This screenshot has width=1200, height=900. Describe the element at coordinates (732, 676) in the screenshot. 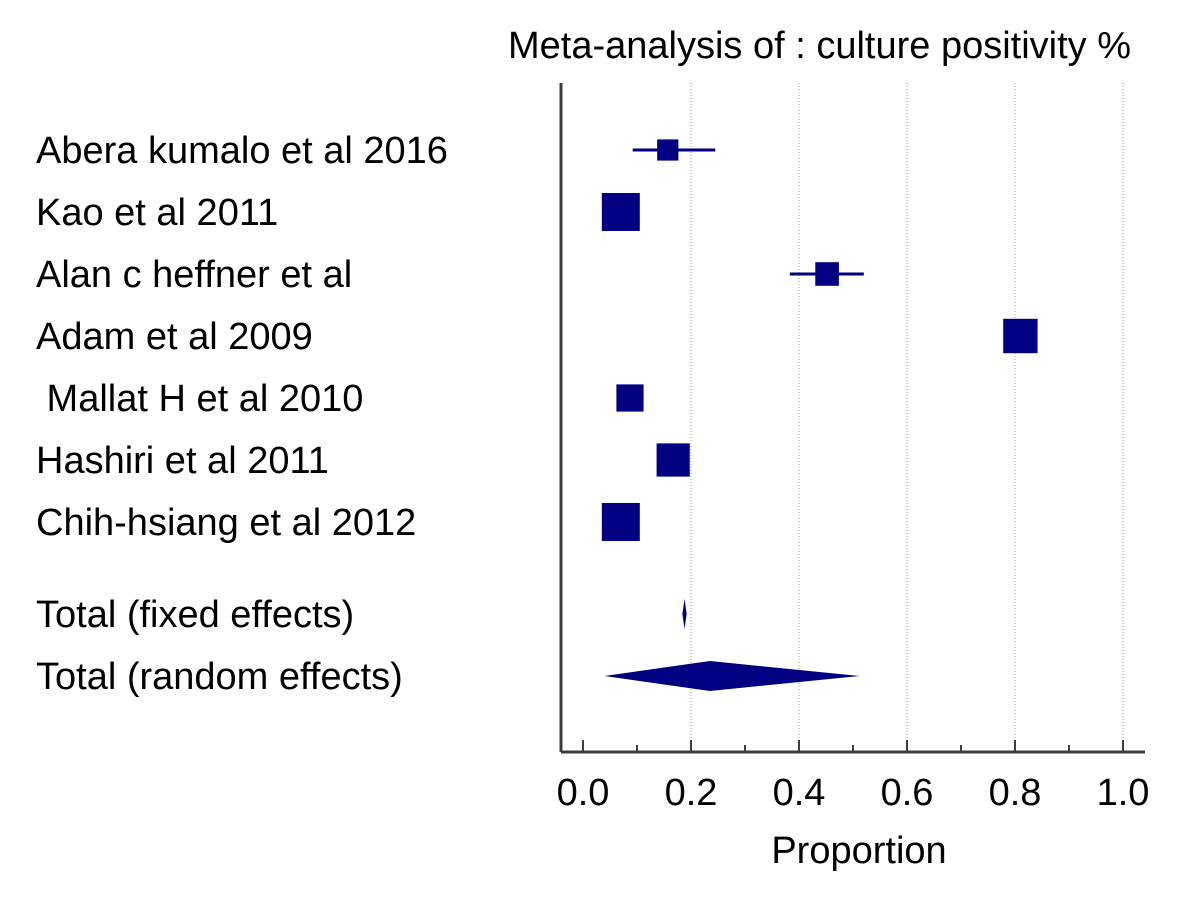

I see `random-effects-diamond` at that location.